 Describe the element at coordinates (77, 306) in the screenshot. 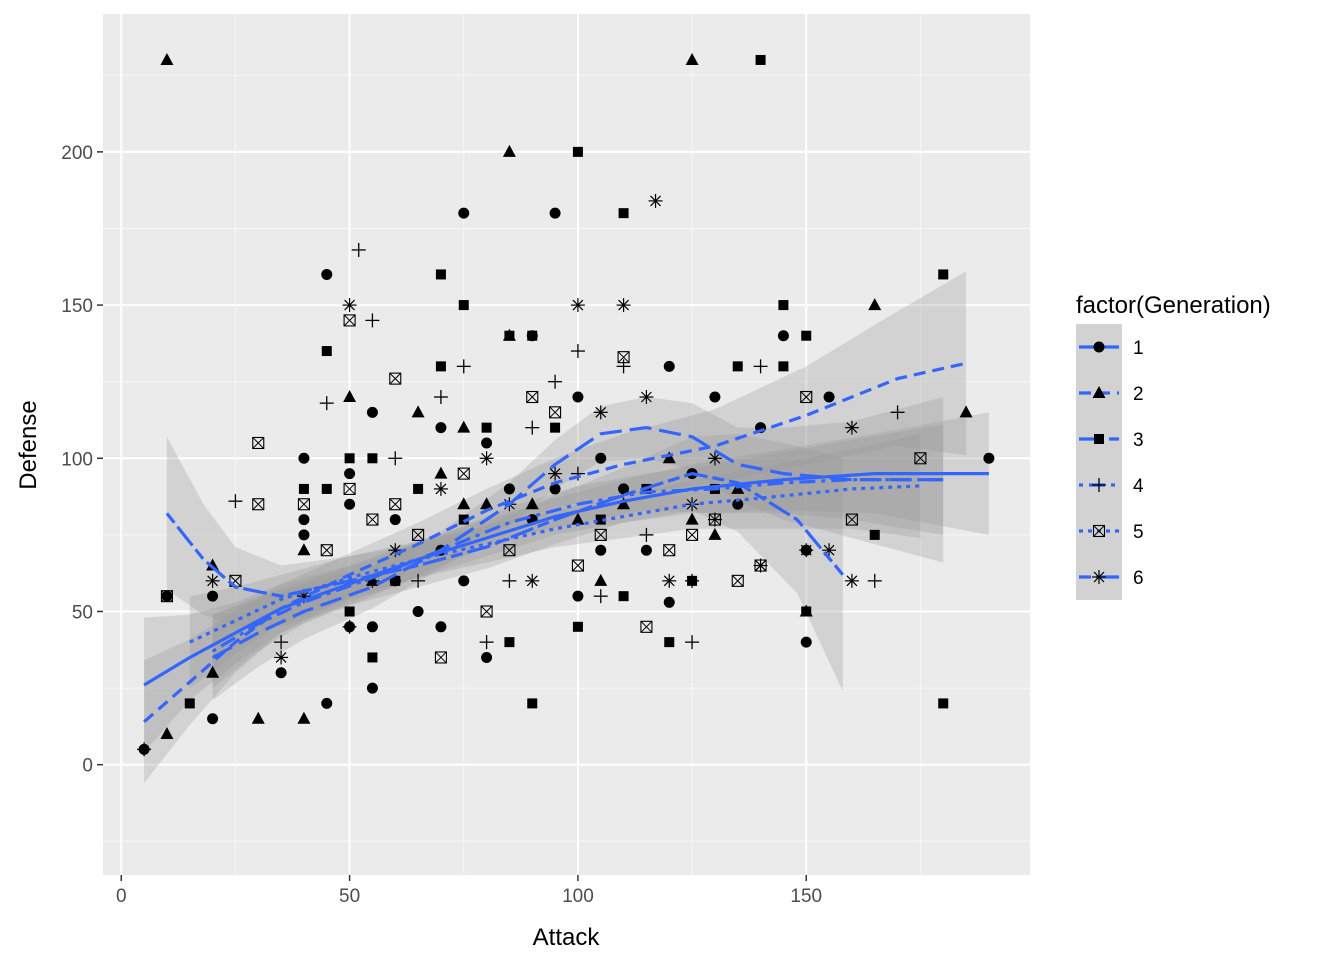

I see `y-tick-label: 150` at that location.